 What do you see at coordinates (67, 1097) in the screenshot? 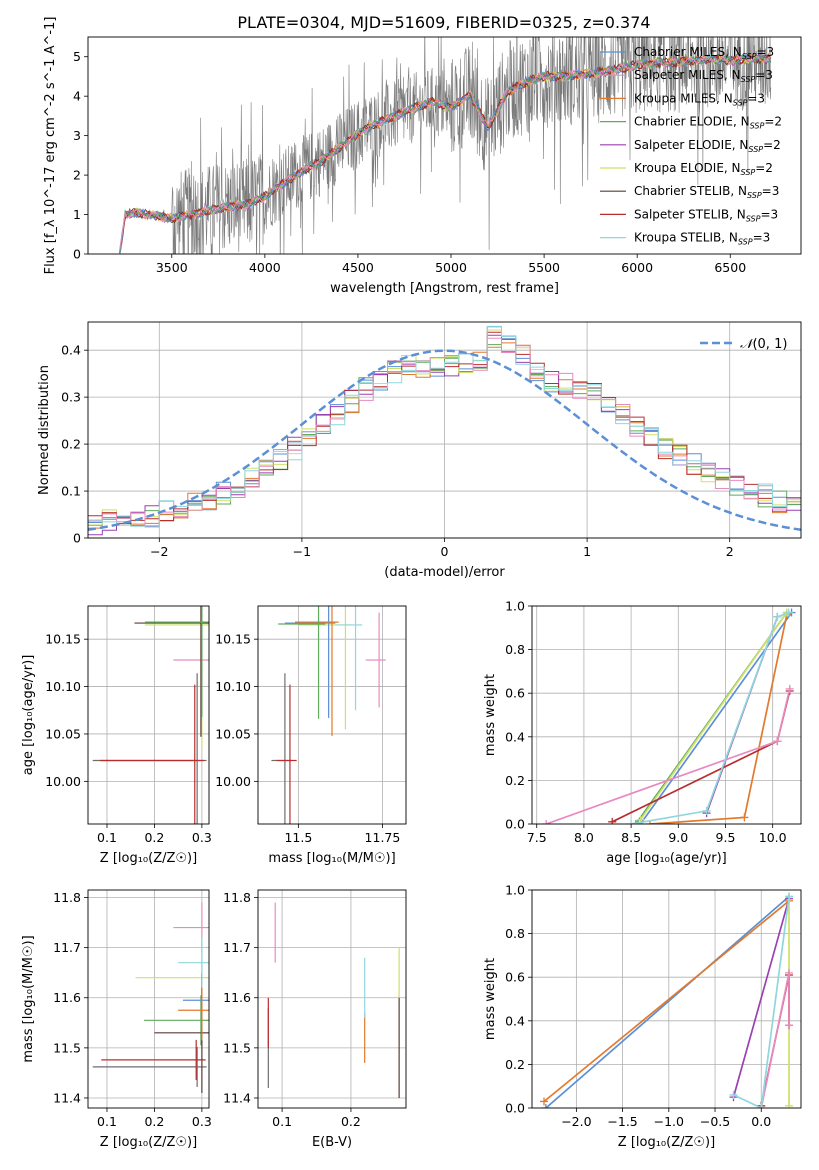
I see `y-tick-label: 11.4` at bounding box center [67, 1097].